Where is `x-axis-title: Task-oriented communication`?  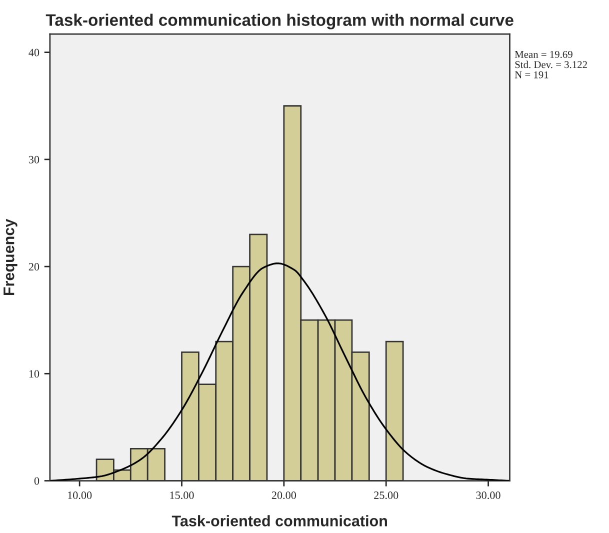 x-axis-title: Task-oriented communication is located at coordinates (279, 520).